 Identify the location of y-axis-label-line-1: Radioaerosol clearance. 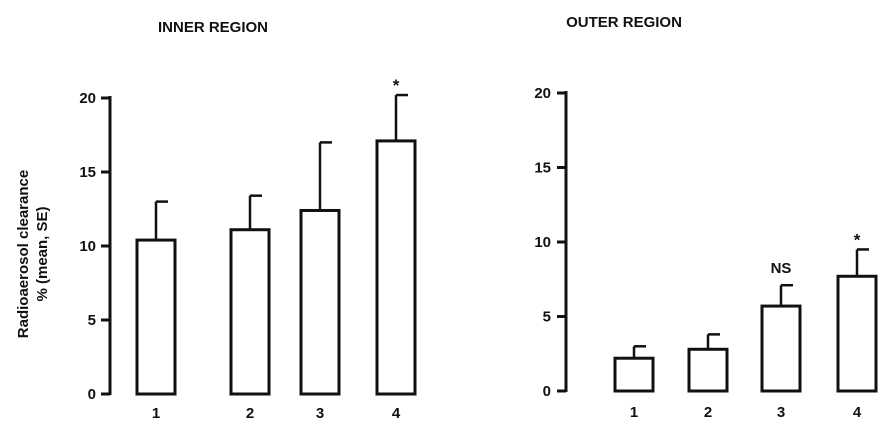
(23, 254).